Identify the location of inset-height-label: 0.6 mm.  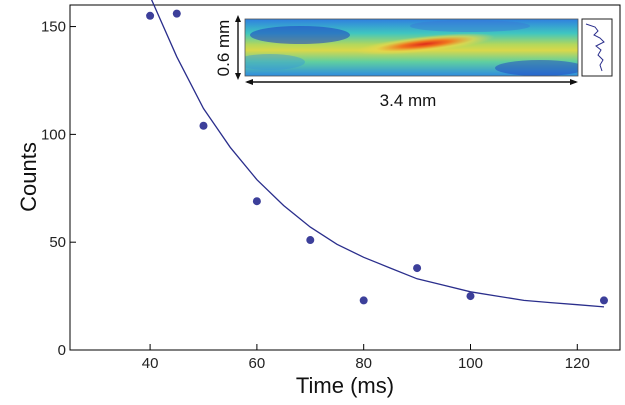
(223, 48).